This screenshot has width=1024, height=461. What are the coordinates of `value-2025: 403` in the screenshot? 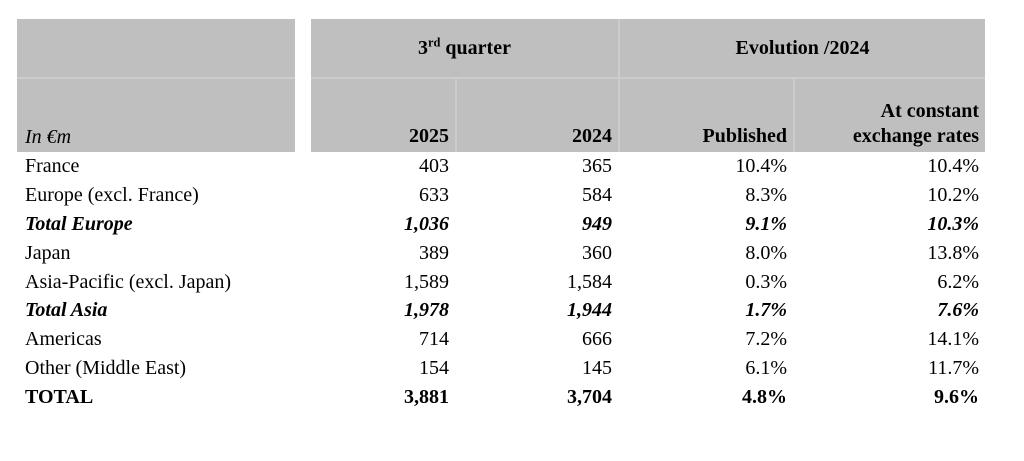 It's located at (434, 165).